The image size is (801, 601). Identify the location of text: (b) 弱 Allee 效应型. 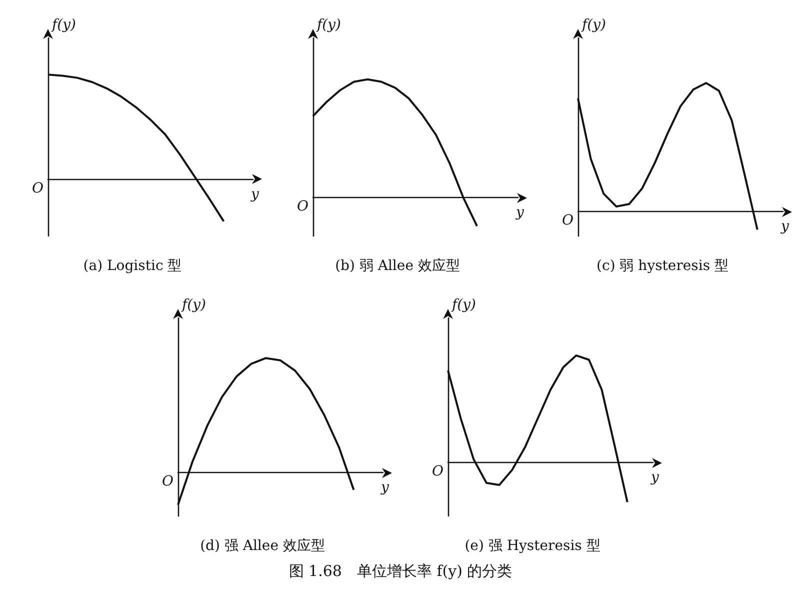
(397, 266).